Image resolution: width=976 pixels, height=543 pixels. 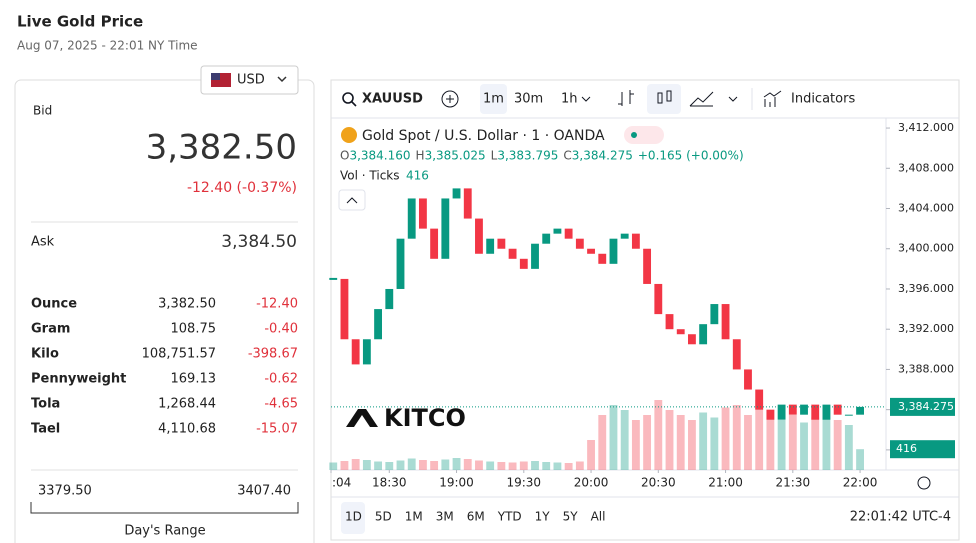 I want to click on status-badge, so click(x=644, y=135).